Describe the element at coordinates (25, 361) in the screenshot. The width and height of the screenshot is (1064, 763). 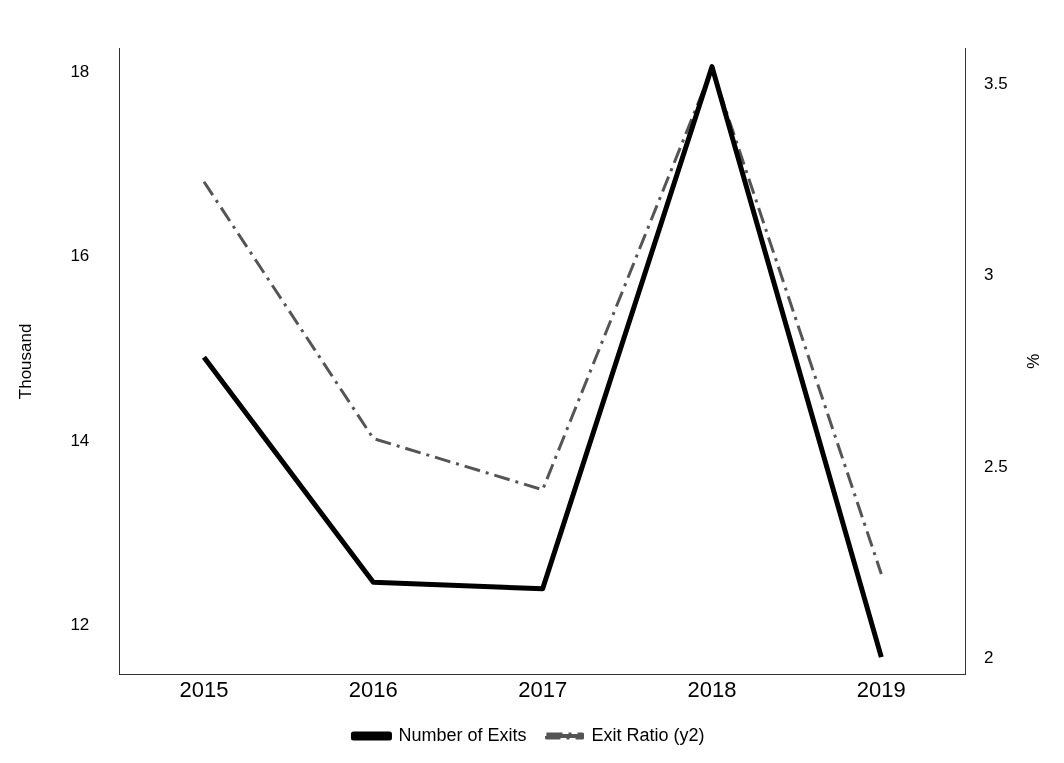
I see `y-axis-title: Thousand` at that location.